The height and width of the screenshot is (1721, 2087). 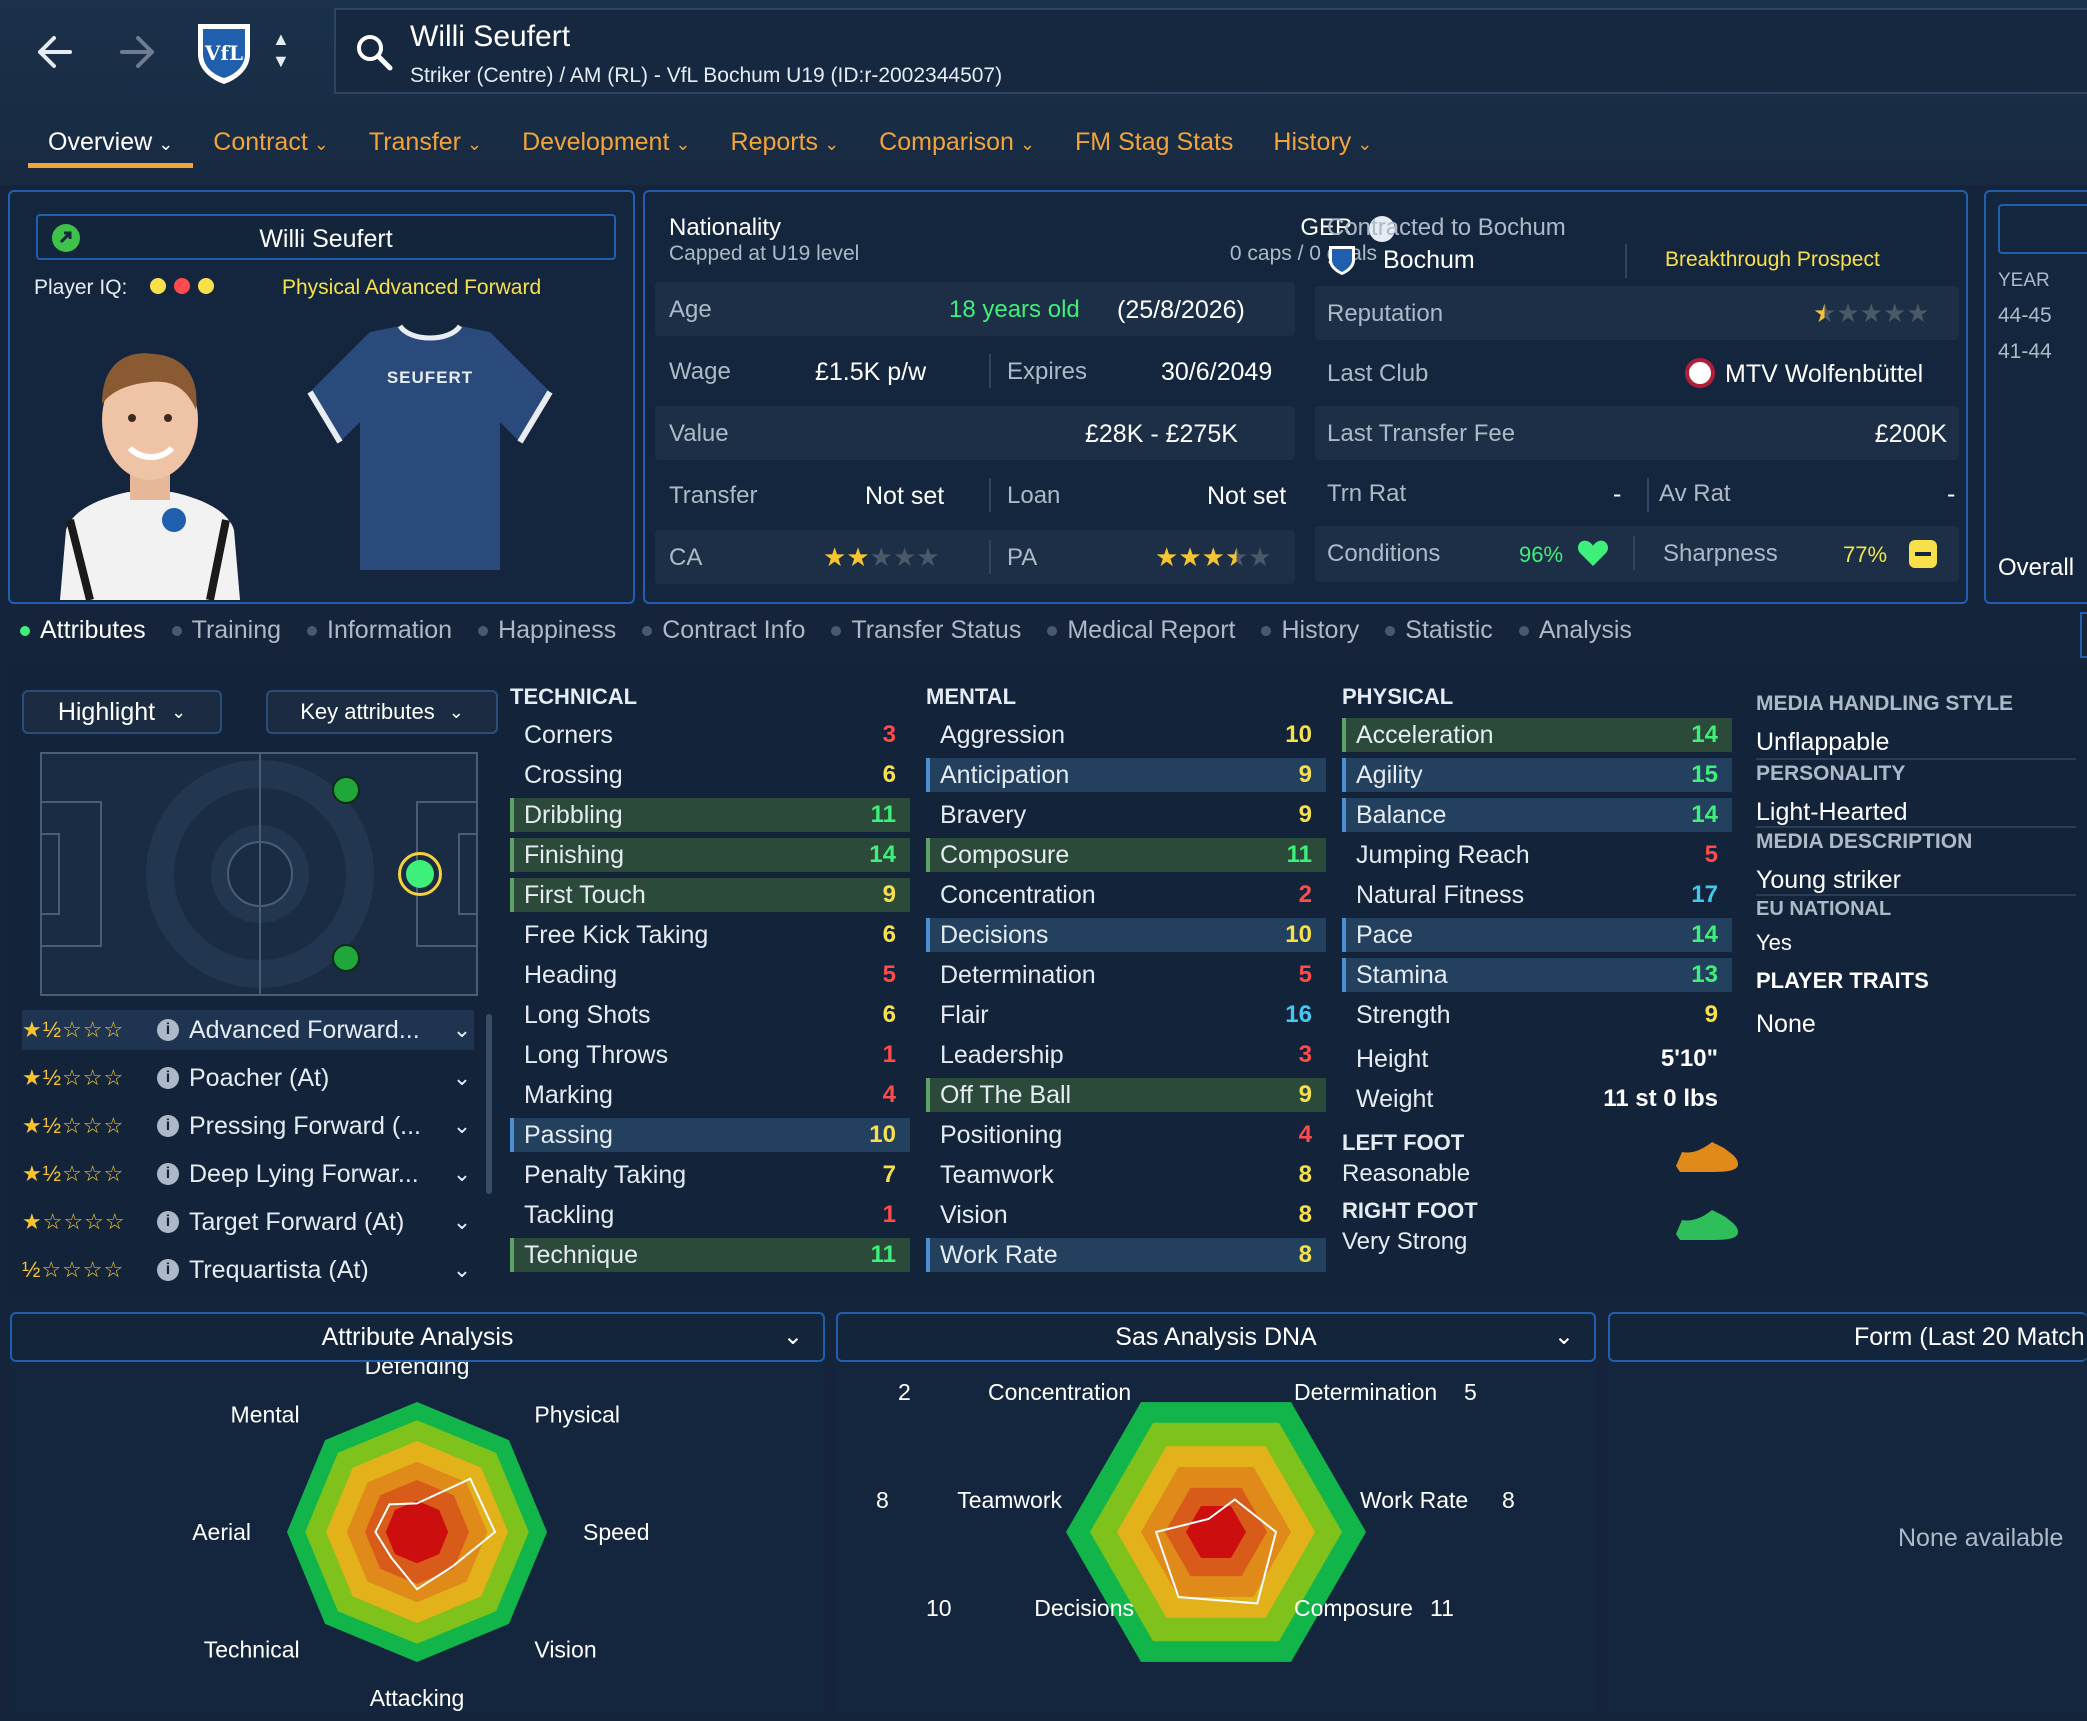 I want to click on role-list-scrollbar, so click(x=489, y=1104).